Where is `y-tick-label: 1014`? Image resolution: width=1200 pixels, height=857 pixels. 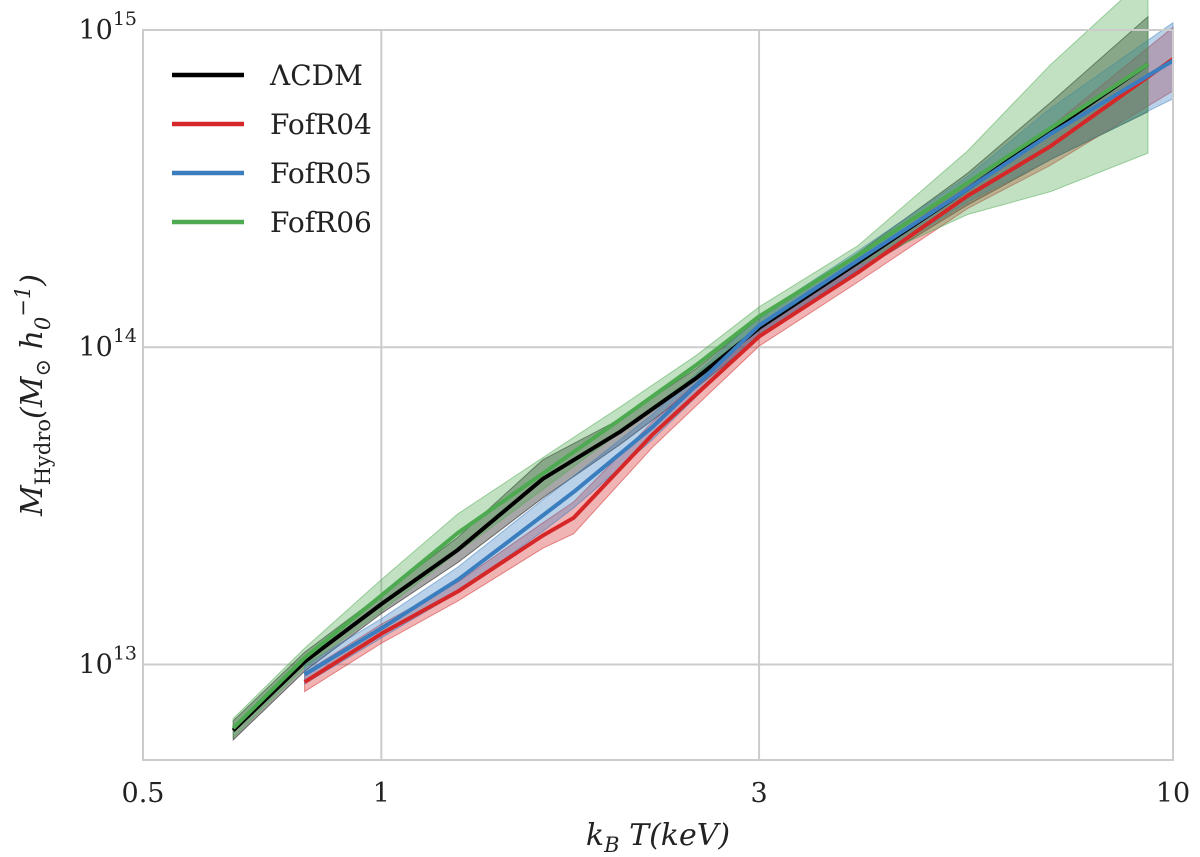 y-tick-label: 1014 is located at coordinates (107, 344).